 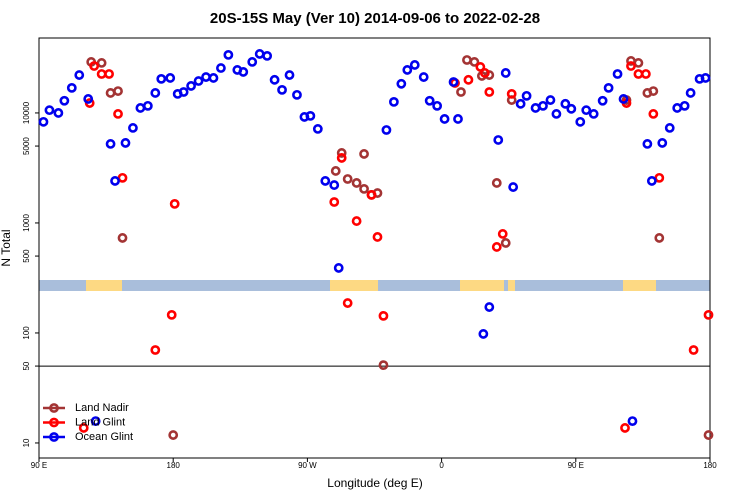 I want to click on x-tick-label: 0, so click(x=441, y=465).